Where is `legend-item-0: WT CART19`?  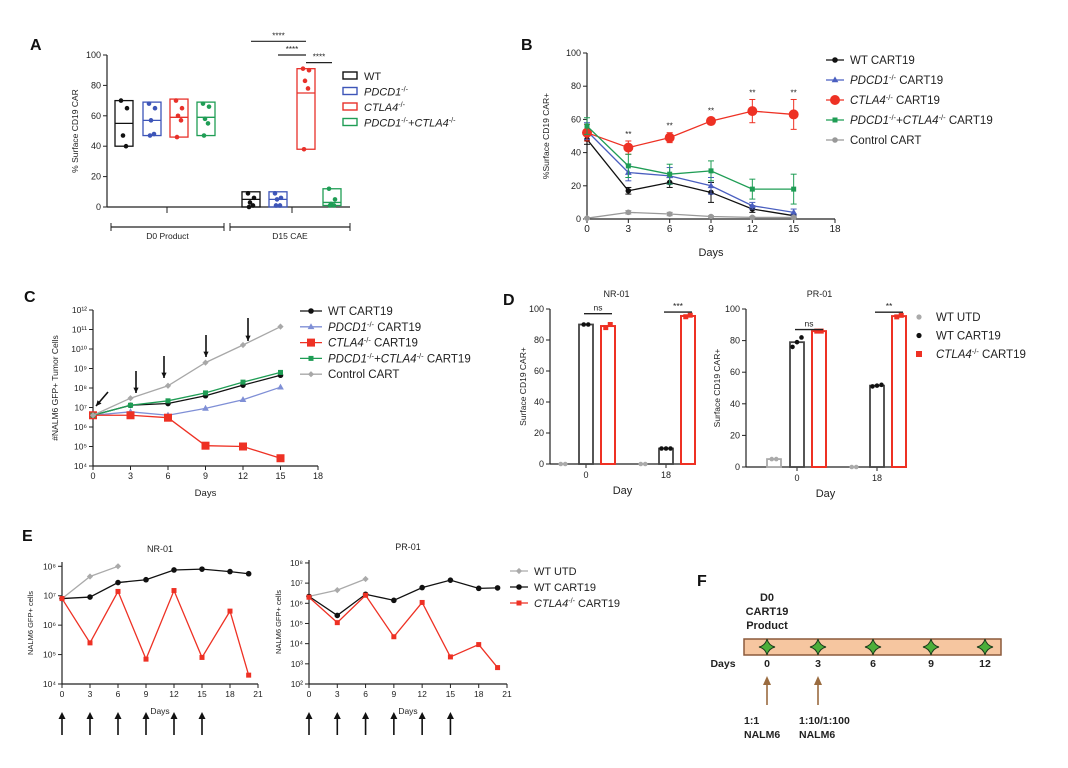
legend-item-0: WT CART19 is located at coordinates (870, 61).